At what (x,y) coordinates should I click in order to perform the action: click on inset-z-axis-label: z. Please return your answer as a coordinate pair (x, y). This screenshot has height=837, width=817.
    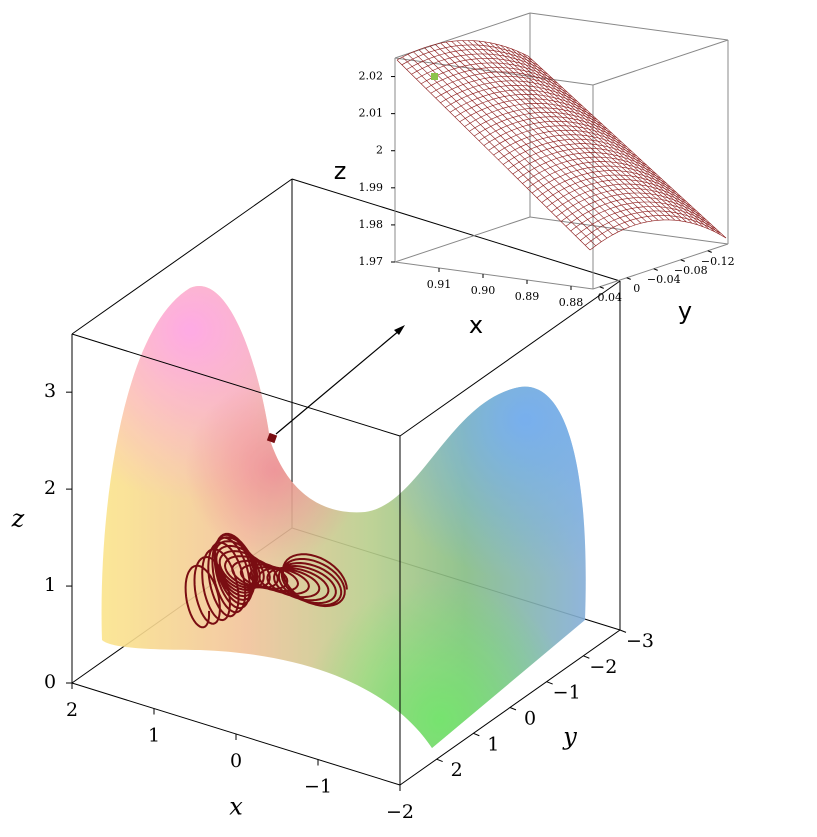
    Looking at the image, I should click on (340, 171).